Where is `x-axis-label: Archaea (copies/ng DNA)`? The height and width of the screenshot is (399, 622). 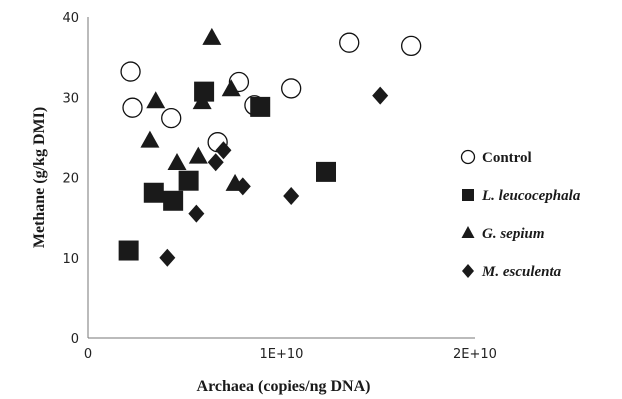
x-axis-label: Archaea (copies/ng DNA) is located at coordinates (284, 386).